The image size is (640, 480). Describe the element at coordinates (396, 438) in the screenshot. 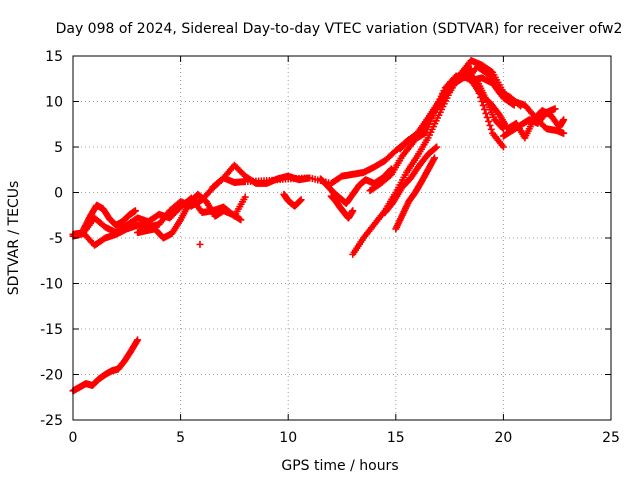

I see `x-tick-label: 15` at that location.